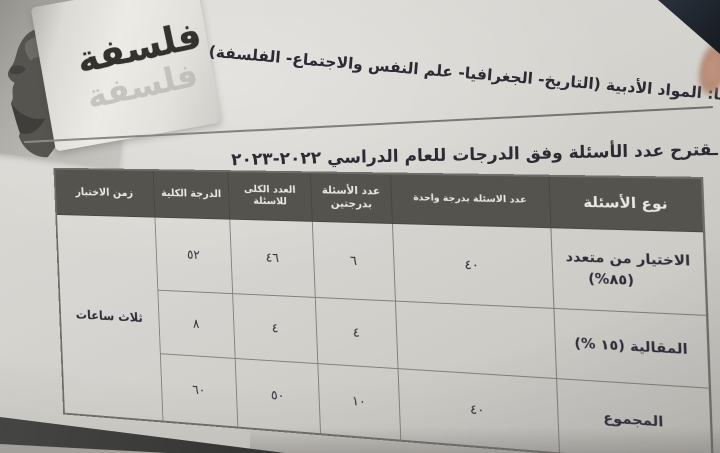  I want to click on mcq-label-text: الاختيار من متعدد, so click(628, 259).